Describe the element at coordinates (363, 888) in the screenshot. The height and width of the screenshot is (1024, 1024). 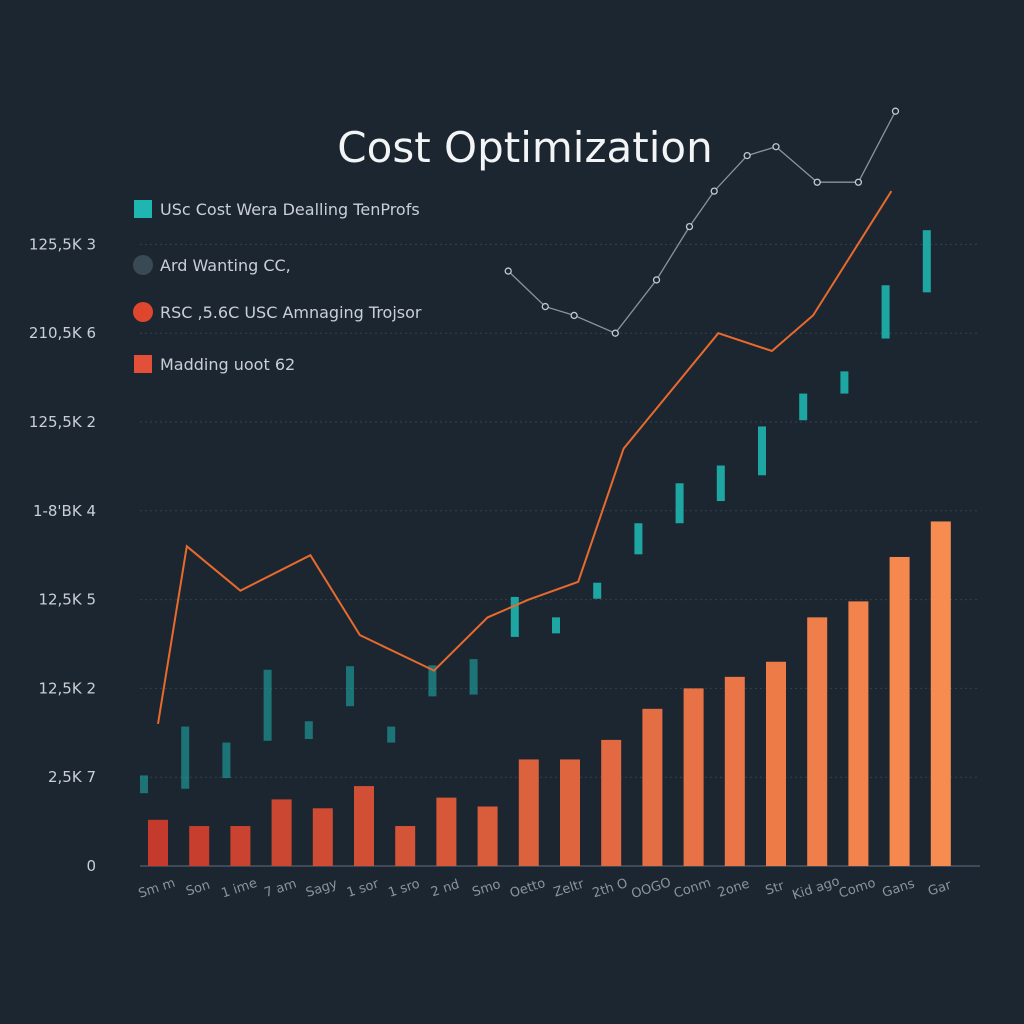
I see `x-category-label: 1 sor` at that location.